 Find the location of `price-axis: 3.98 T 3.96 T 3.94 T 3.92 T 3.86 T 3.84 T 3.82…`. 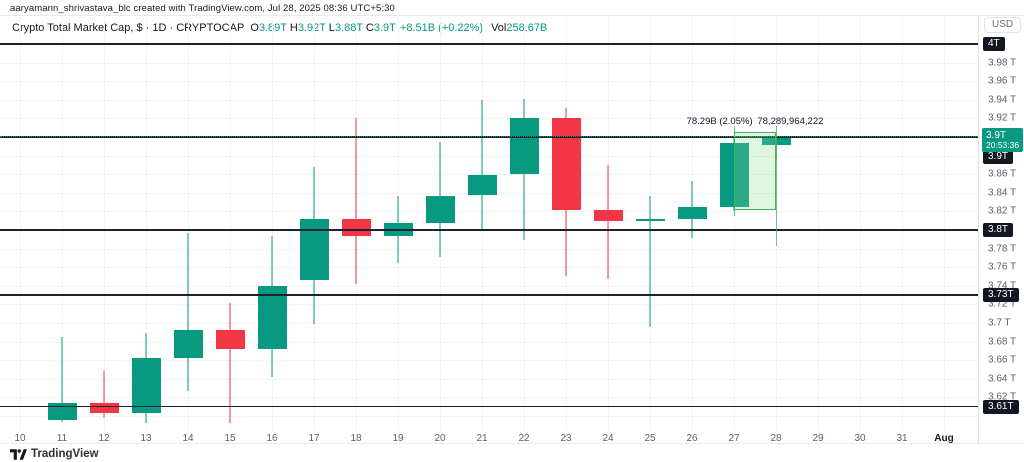

price-axis: 3.98 T 3.96 T 3.94 T 3.92 T 3.86 T 3.84 T 3.82… is located at coordinates (1001, 229).